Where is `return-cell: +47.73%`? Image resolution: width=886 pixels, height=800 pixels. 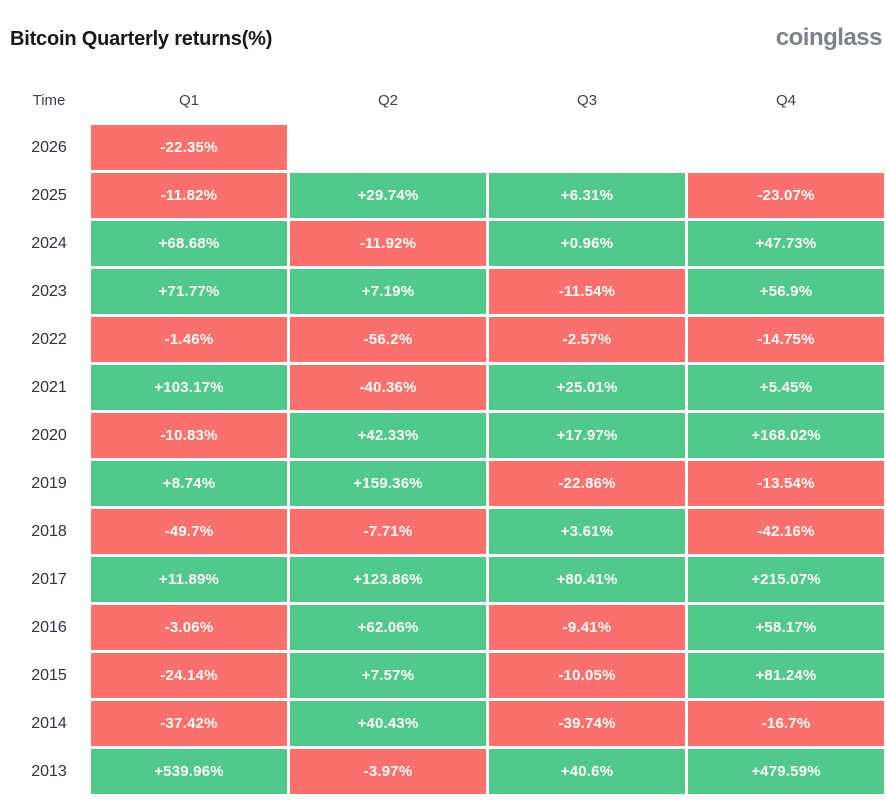 return-cell: +47.73% is located at coordinates (786, 243).